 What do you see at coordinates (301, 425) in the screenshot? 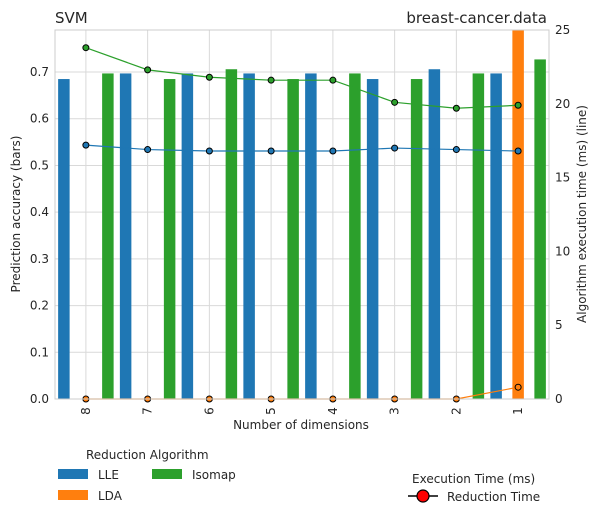
I see `x-axis-label: Number of dimensions` at bounding box center [301, 425].